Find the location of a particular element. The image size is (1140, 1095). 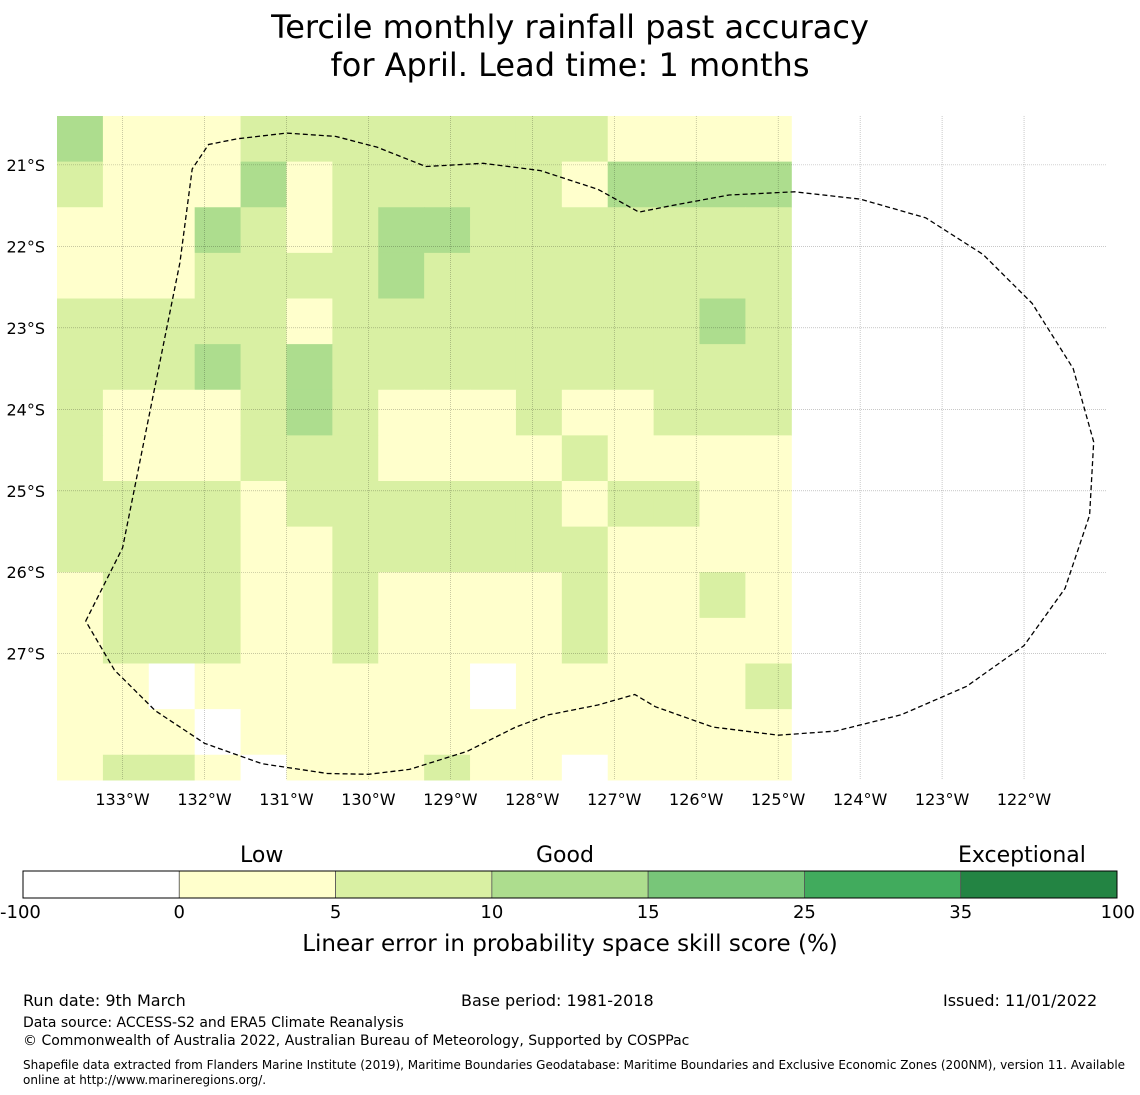

run-date: Run date: 9th March is located at coordinates (104, 1000).